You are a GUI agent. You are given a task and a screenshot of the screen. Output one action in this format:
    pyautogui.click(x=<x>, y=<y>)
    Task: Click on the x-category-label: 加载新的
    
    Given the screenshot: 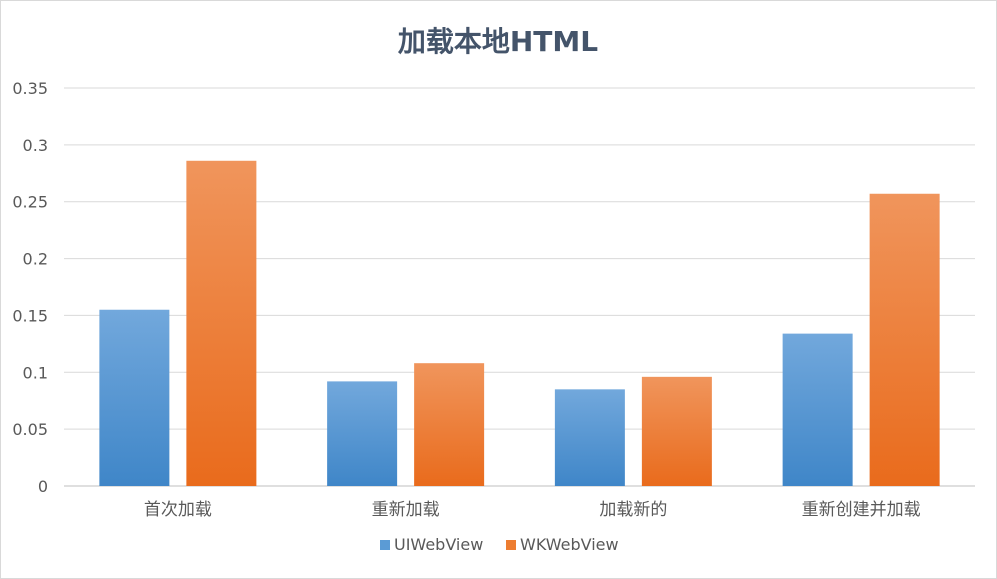 What is the action you would take?
    pyautogui.click(x=633, y=510)
    